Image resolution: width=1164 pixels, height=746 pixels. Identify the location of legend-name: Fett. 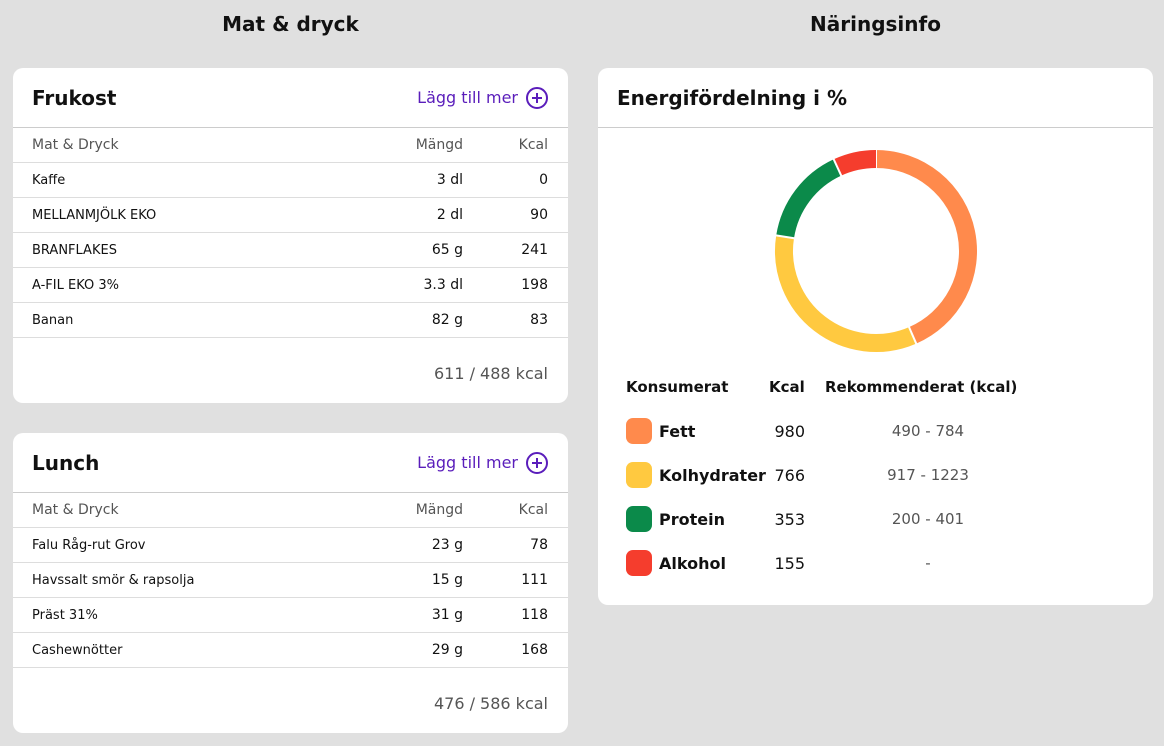
(677, 431).